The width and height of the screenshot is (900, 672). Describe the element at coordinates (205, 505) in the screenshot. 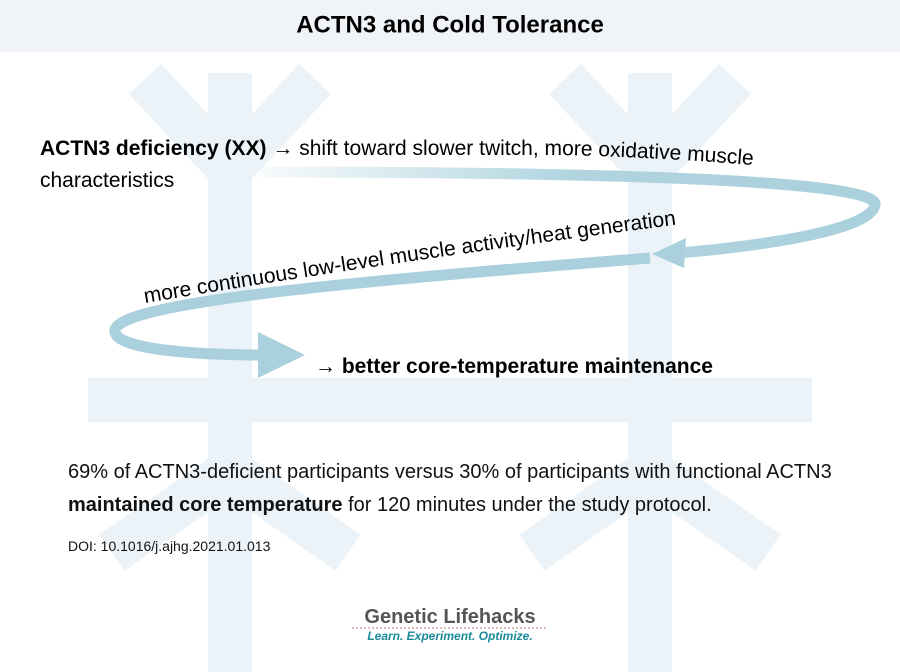

I see `finding-bold: maintained core temperature` at that location.